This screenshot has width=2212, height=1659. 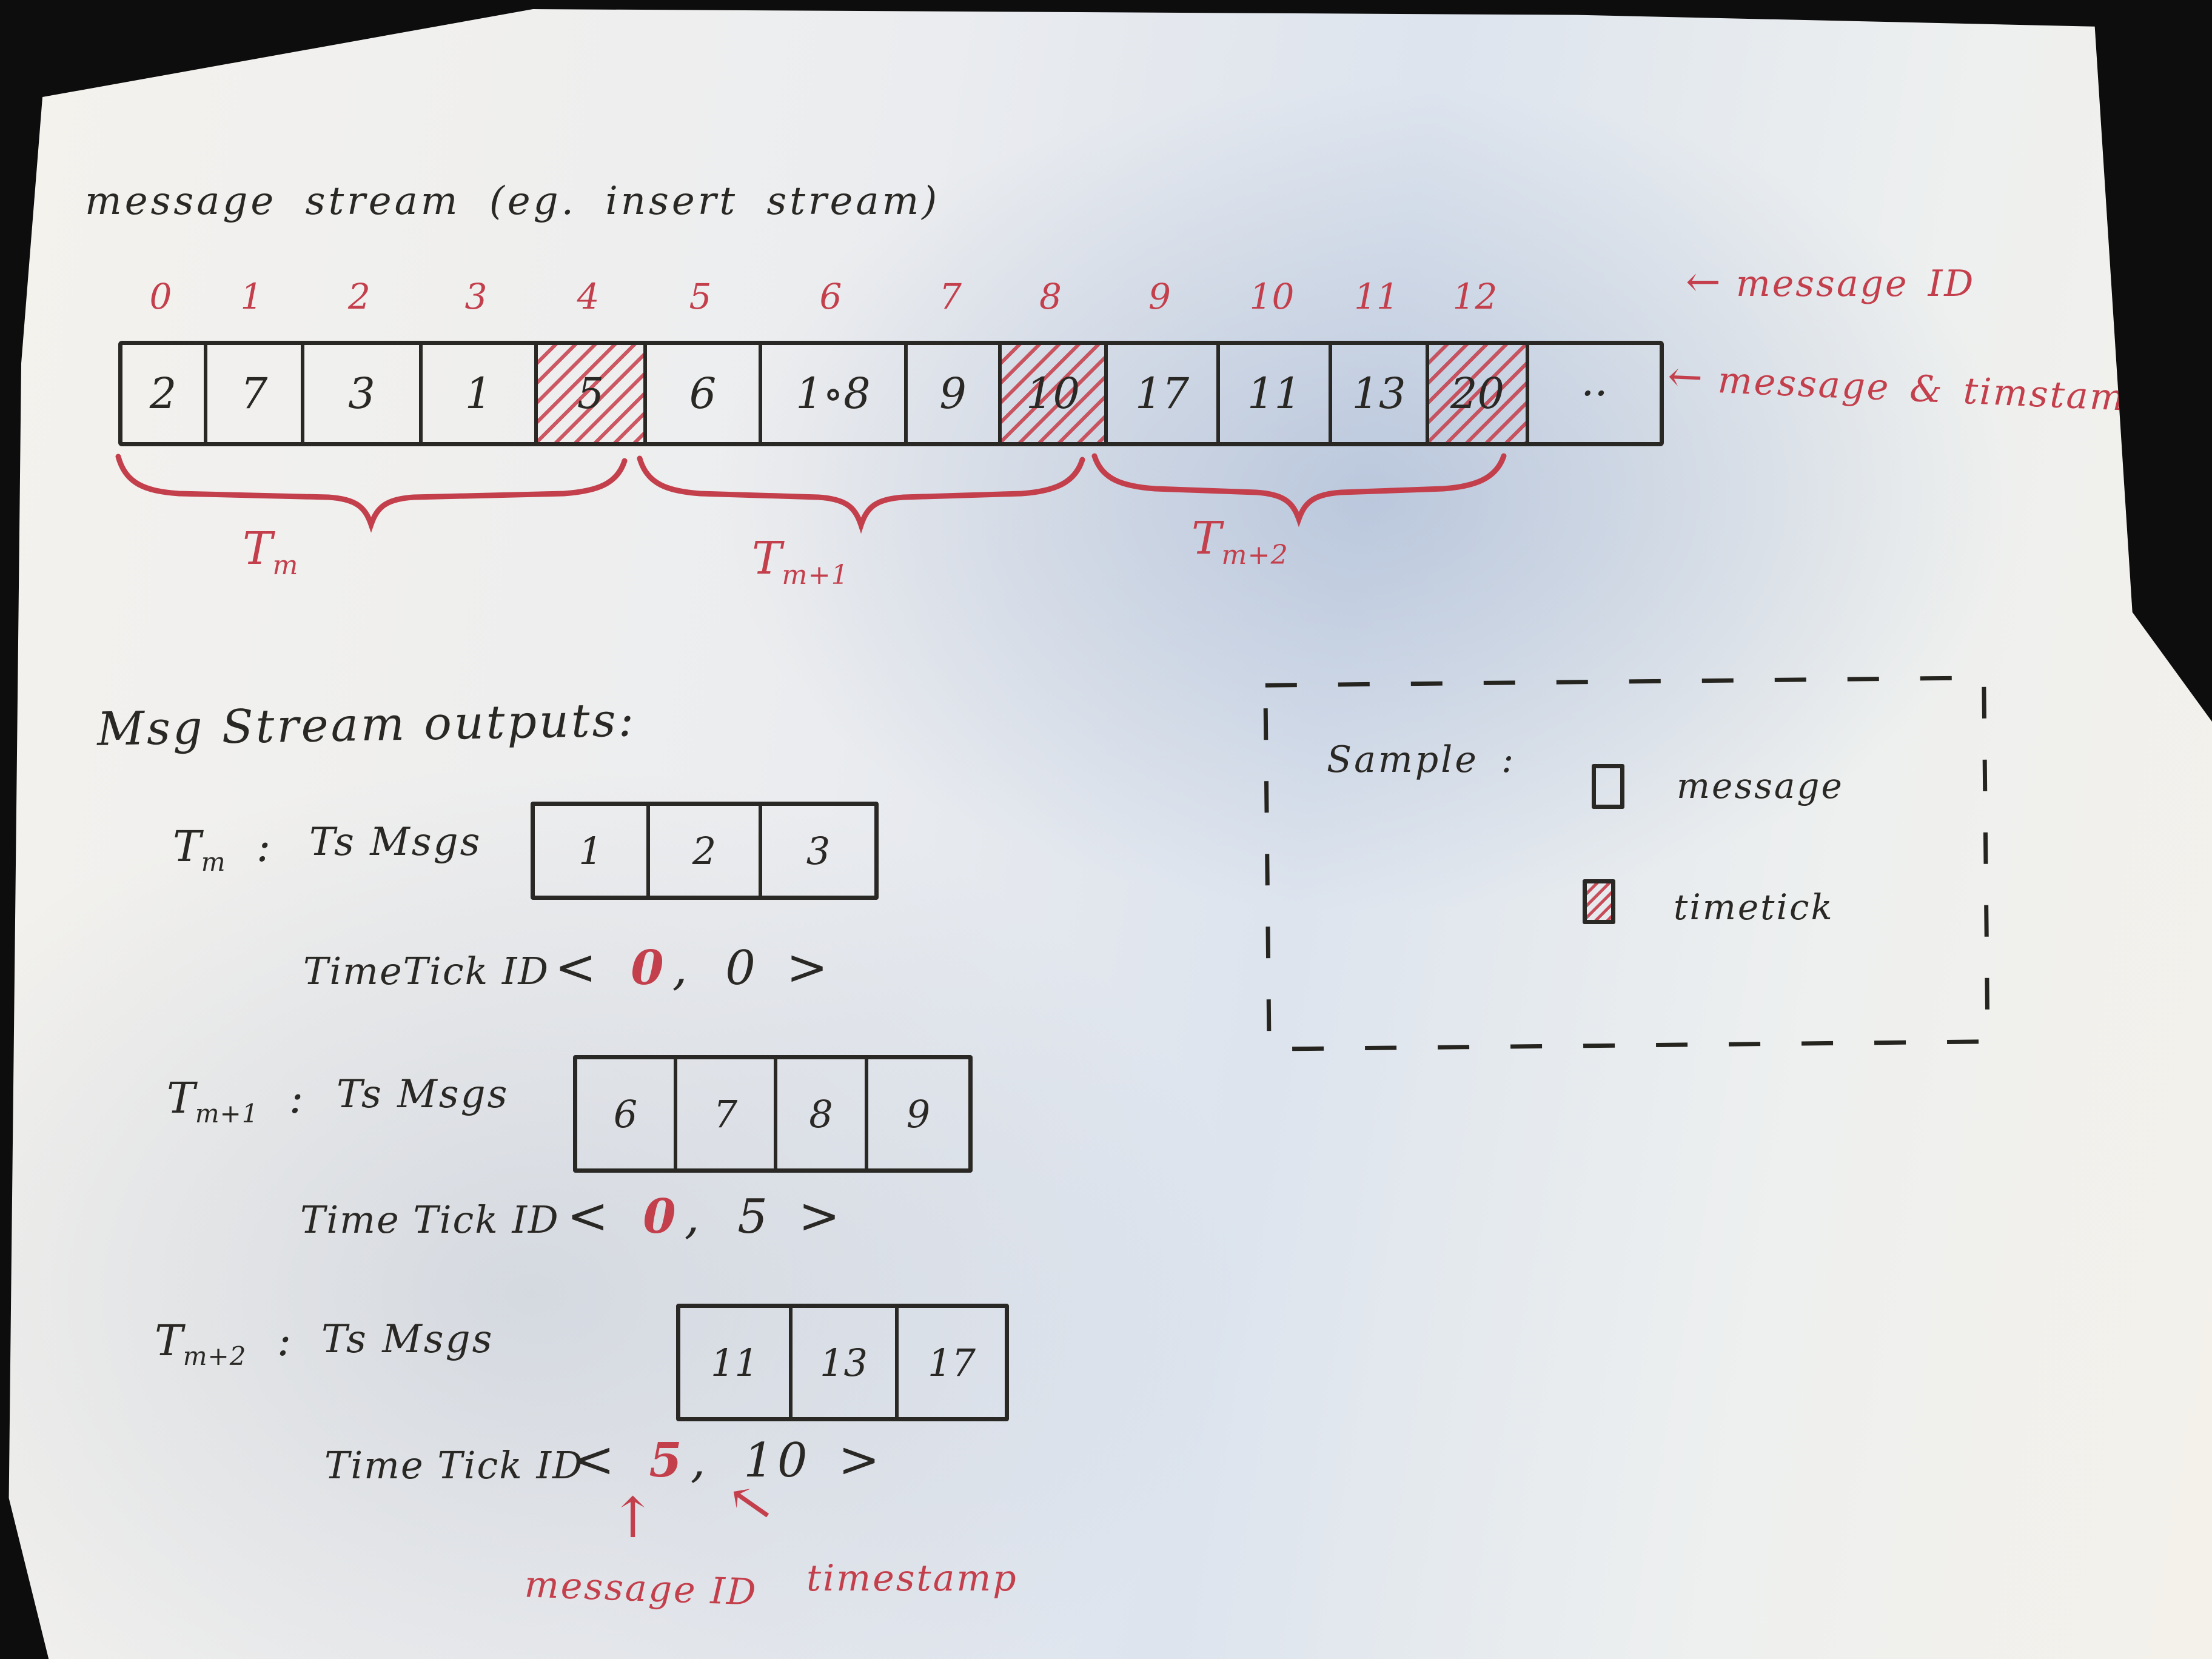 I want to click on brace-label-tm: Tm, so click(x=270, y=552).